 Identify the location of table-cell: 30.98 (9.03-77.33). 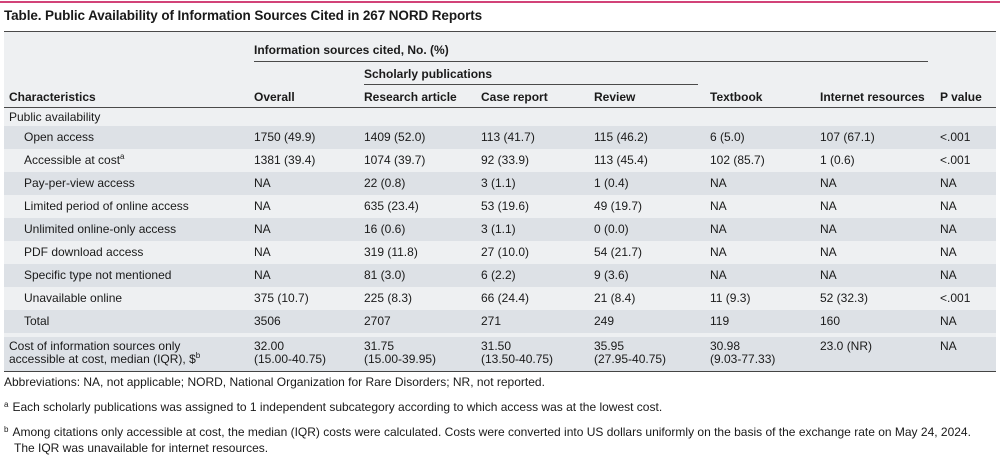
(743, 352).